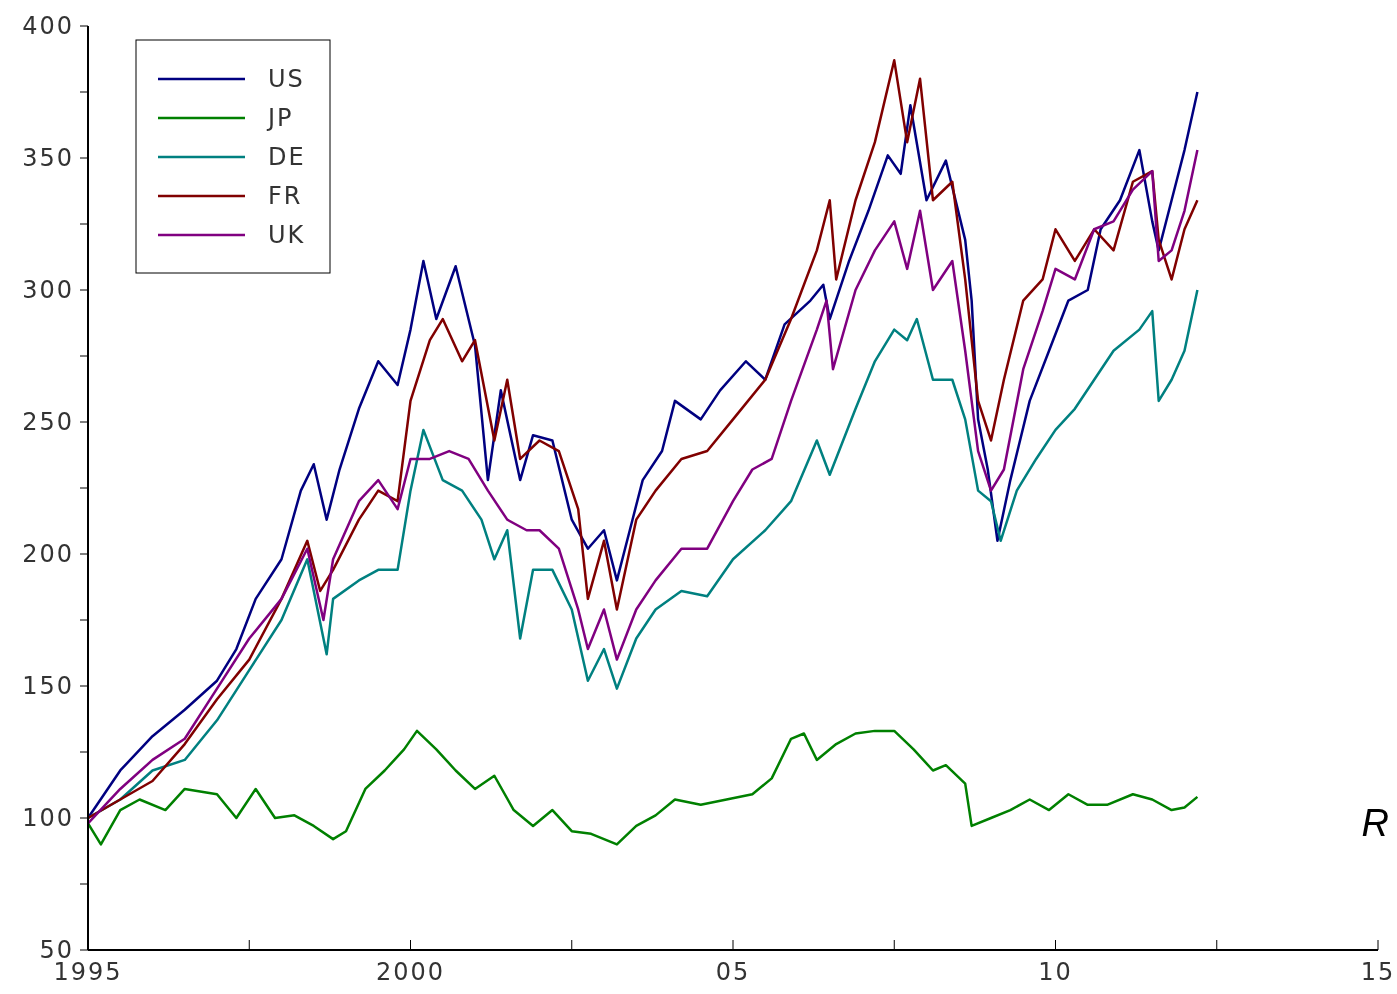 The image size is (1397, 994). Describe the element at coordinates (642, 787) in the screenshot. I see `line-series` at that location.